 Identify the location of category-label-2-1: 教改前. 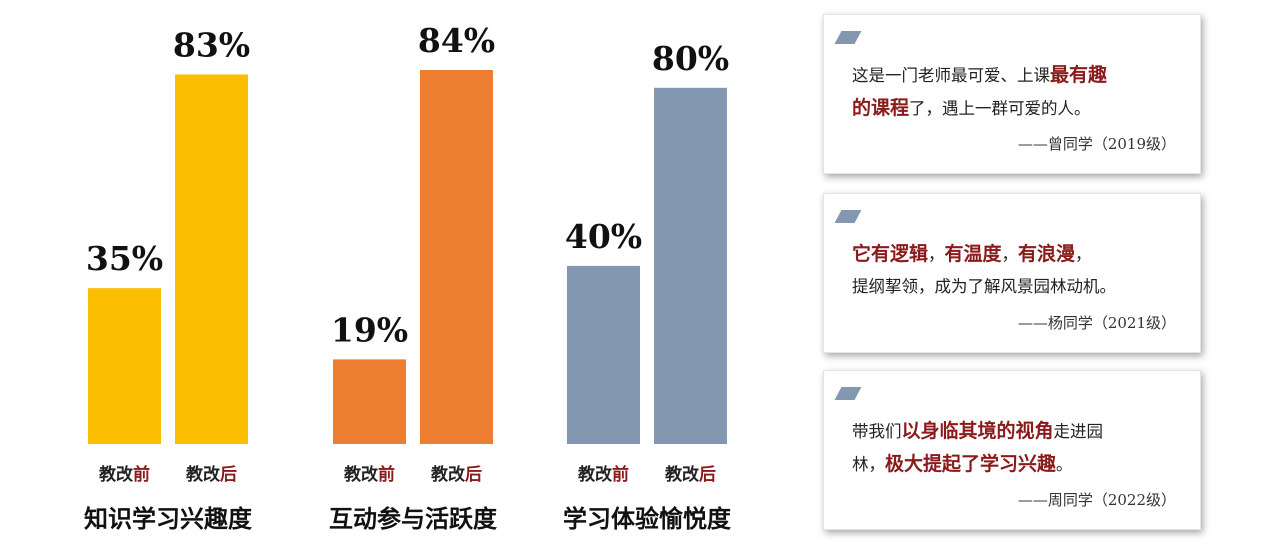
(369, 474).